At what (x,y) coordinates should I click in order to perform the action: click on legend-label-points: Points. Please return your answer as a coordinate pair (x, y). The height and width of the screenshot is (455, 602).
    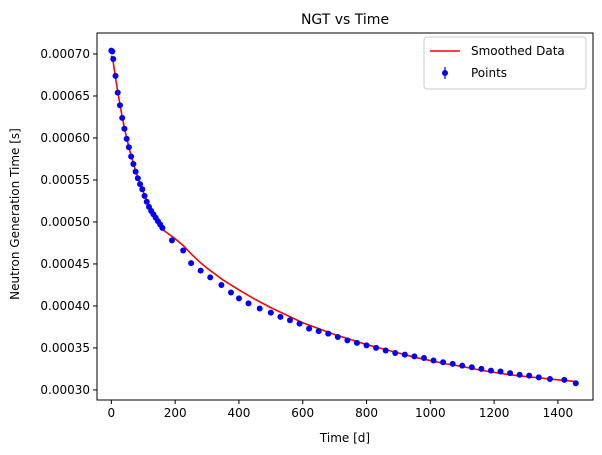
    Looking at the image, I should click on (489, 73).